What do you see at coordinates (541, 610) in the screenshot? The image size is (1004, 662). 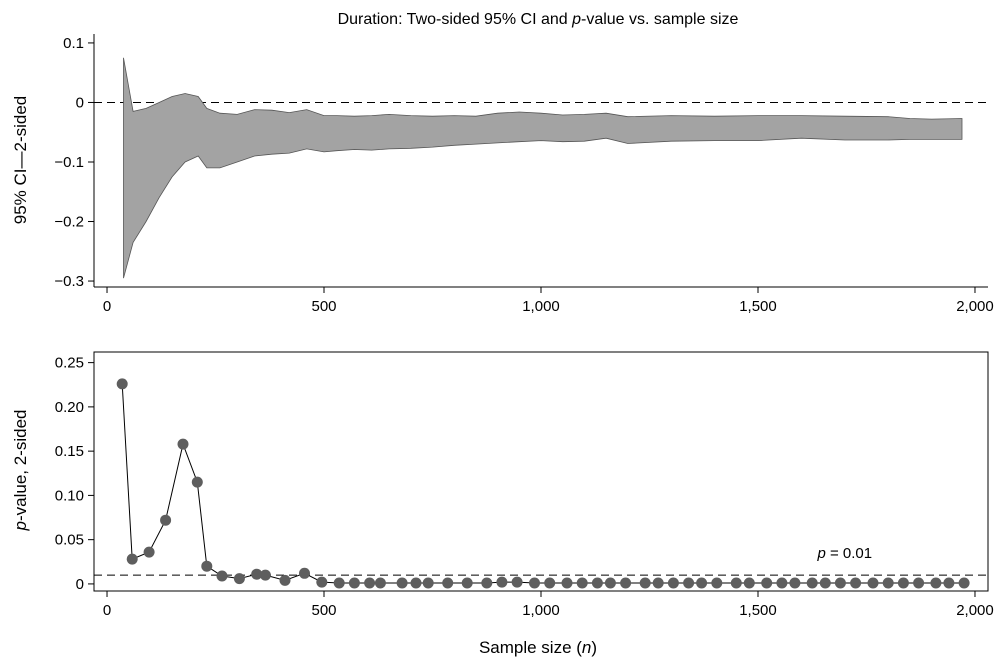 I see `p-x-tick-label: 1,000` at bounding box center [541, 610].